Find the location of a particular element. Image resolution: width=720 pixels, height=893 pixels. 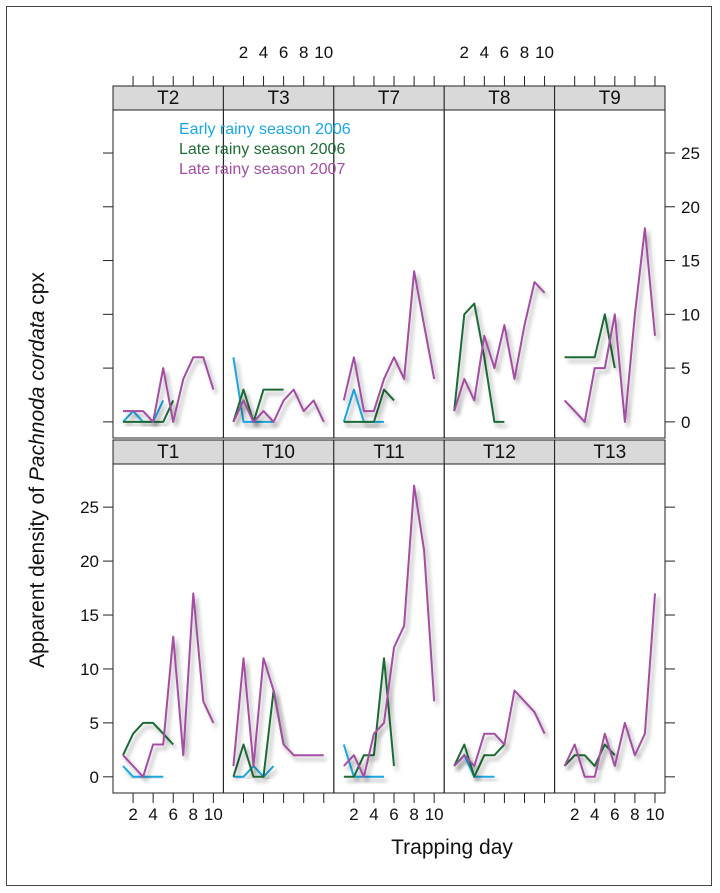

x-tick-label-bottom-4-2: 2 is located at coordinates (574, 814).